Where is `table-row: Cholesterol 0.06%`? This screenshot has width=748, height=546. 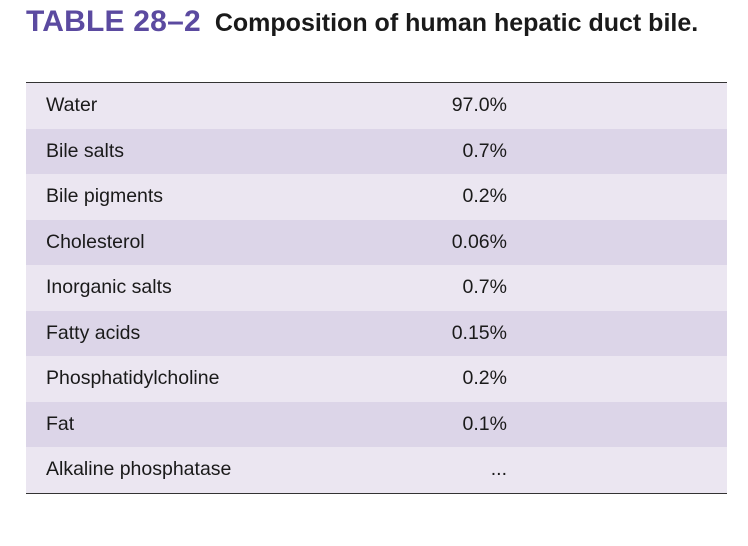 table-row: Cholesterol 0.06% is located at coordinates (376, 242).